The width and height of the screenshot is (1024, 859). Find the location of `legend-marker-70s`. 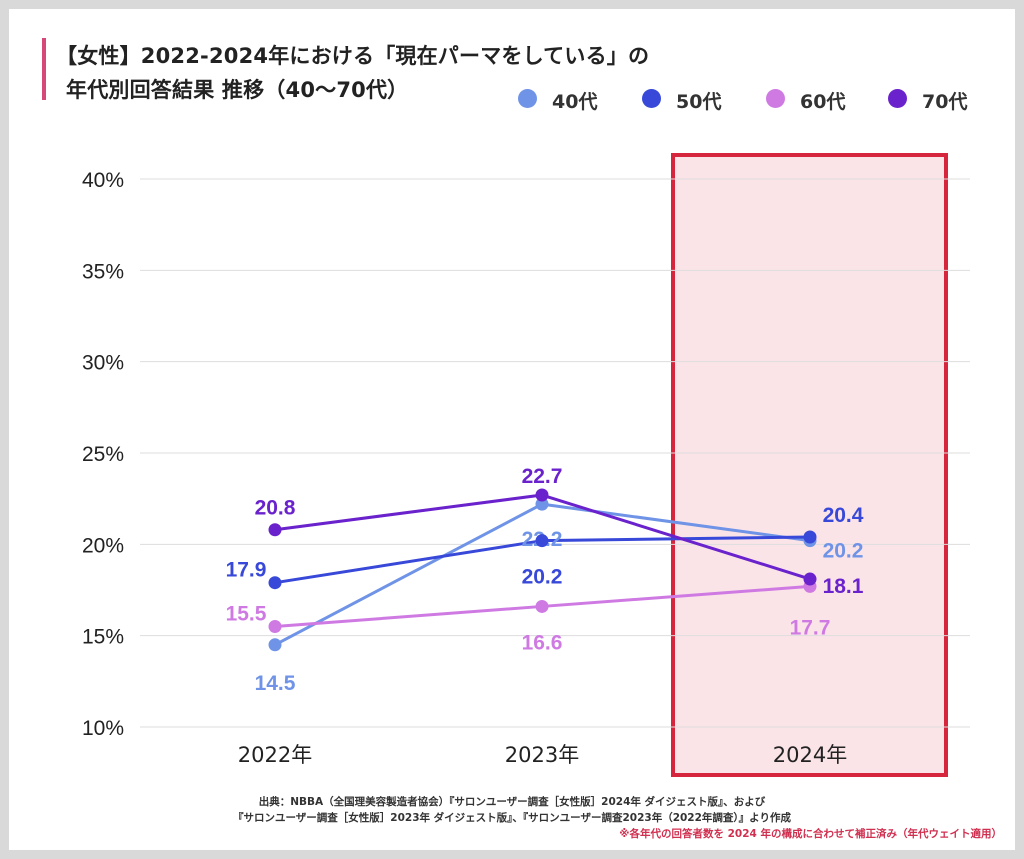

legend-marker-70s is located at coordinates (897, 98).